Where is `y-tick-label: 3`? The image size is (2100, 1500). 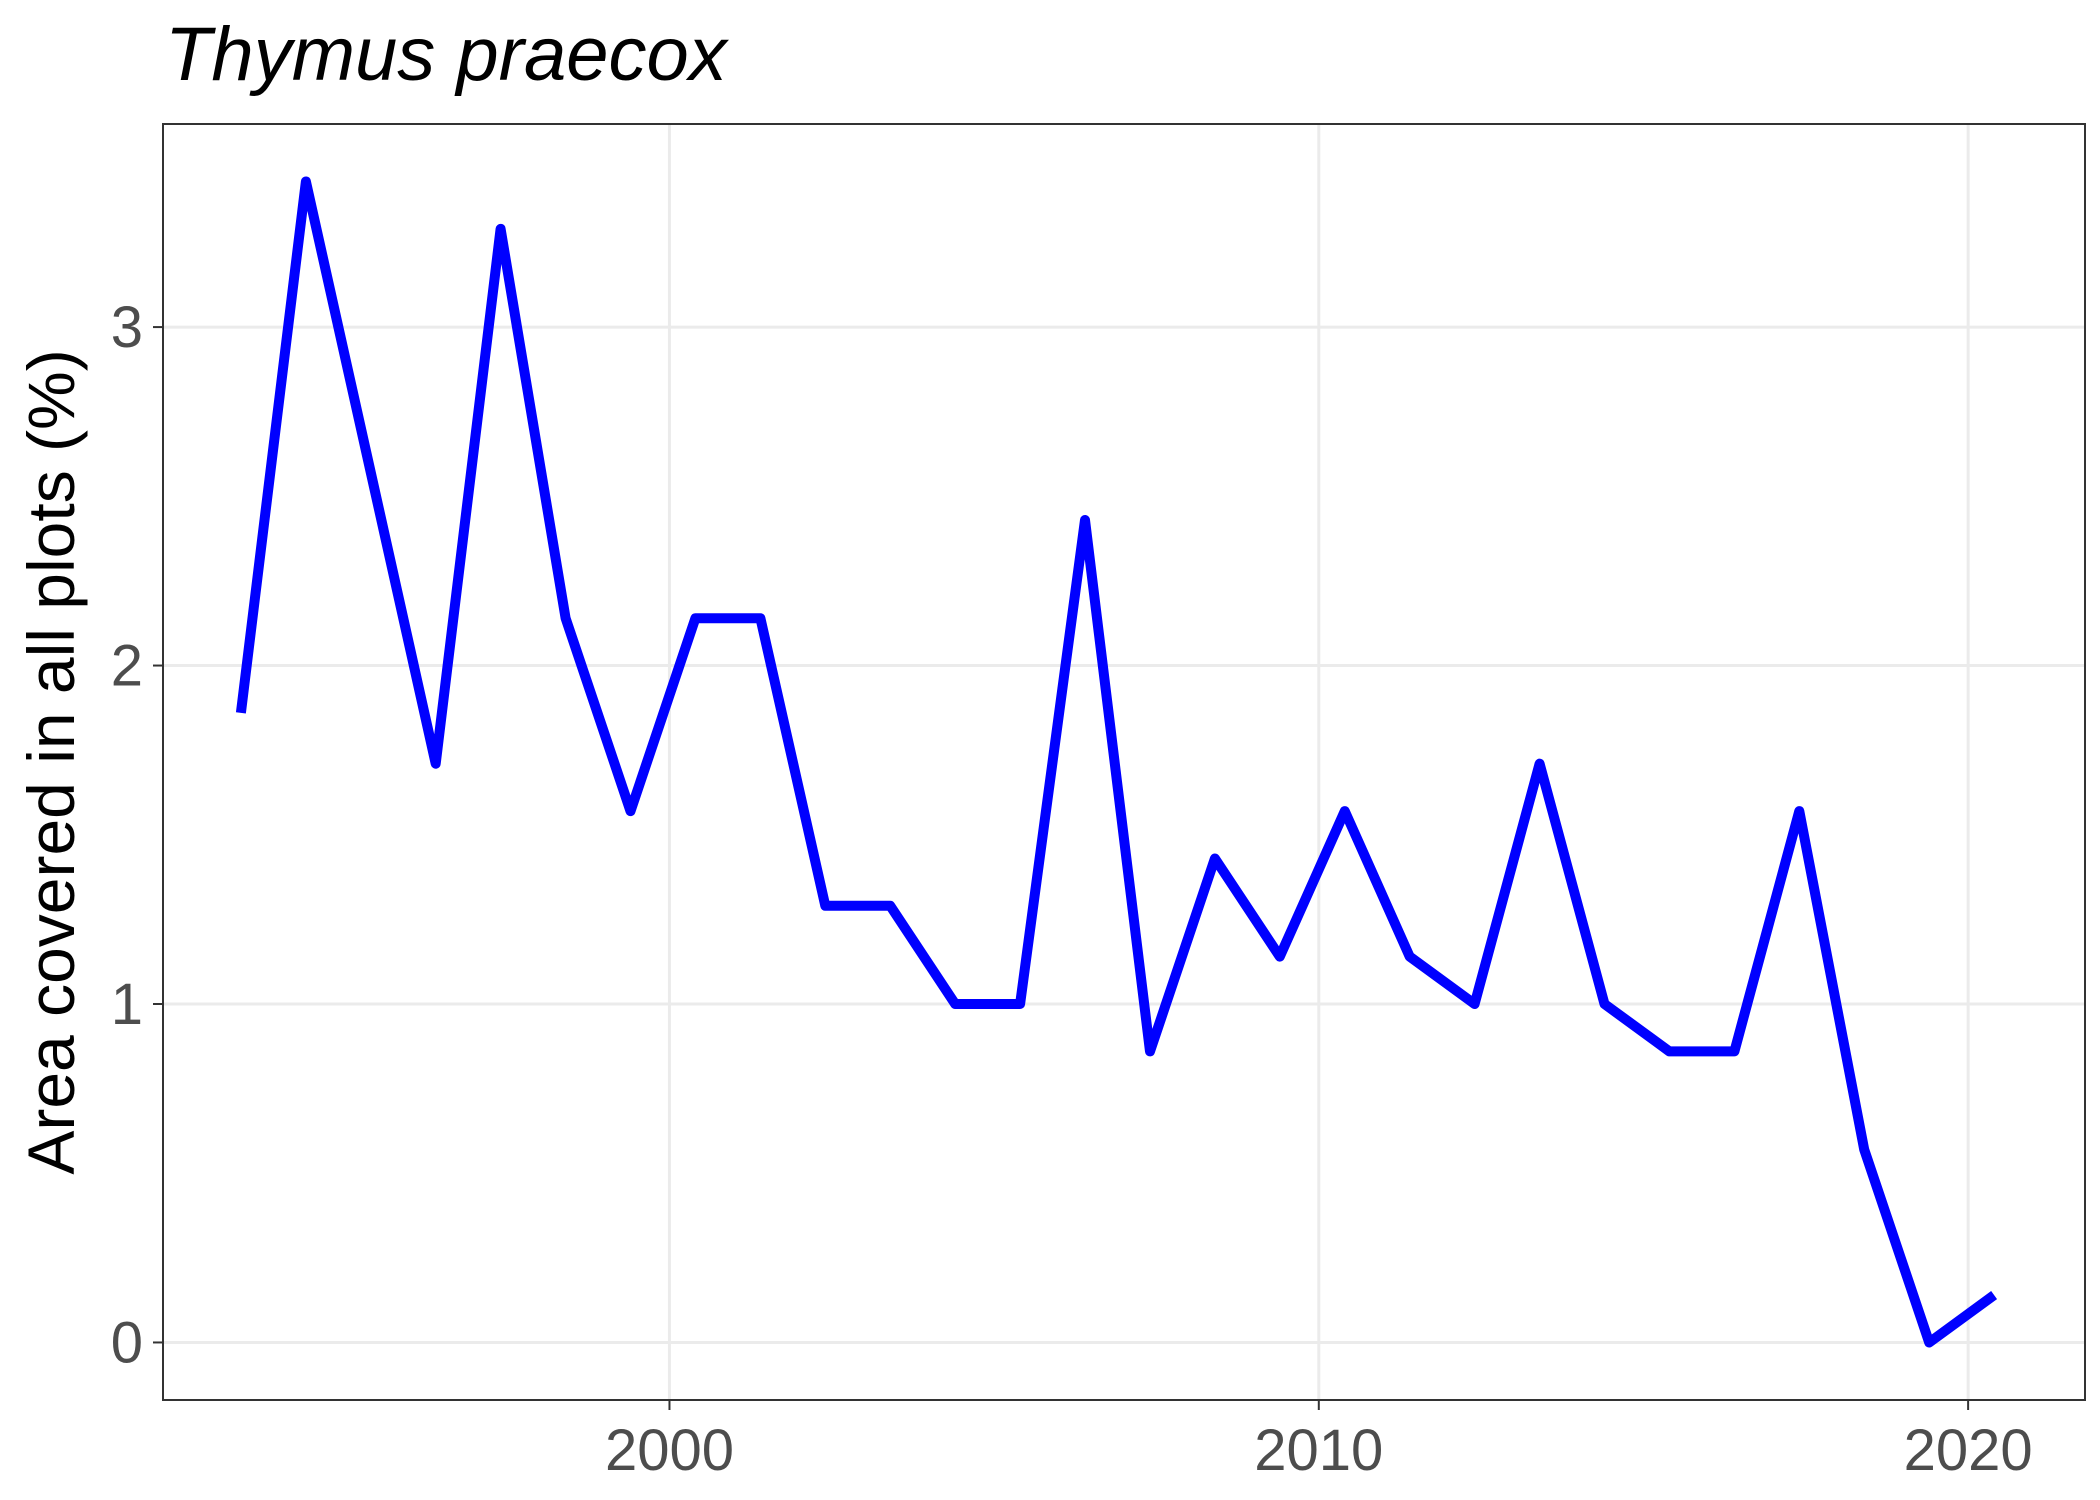 y-tick-label: 3 is located at coordinates (127, 327).